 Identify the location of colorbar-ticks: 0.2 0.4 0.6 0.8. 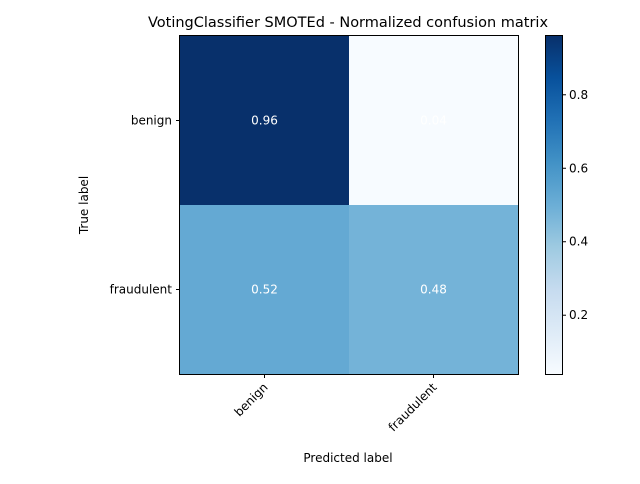
(575, 205).